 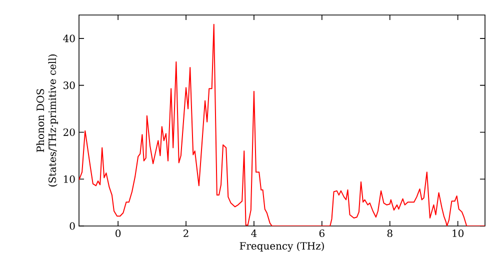 I want to click on y-tick-label: 20, so click(x=69, y=132).